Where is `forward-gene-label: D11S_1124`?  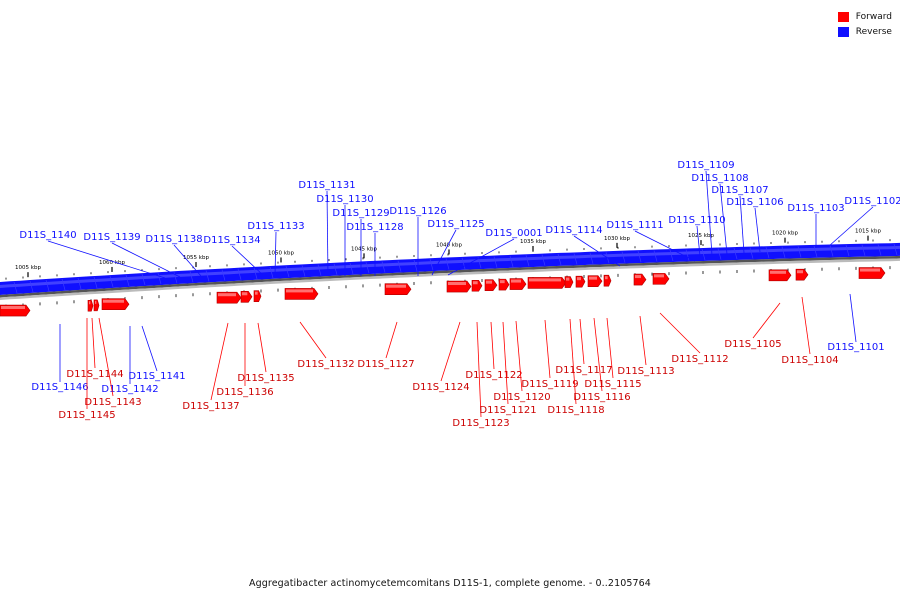 forward-gene-label: D11S_1124 is located at coordinates (440, 387).